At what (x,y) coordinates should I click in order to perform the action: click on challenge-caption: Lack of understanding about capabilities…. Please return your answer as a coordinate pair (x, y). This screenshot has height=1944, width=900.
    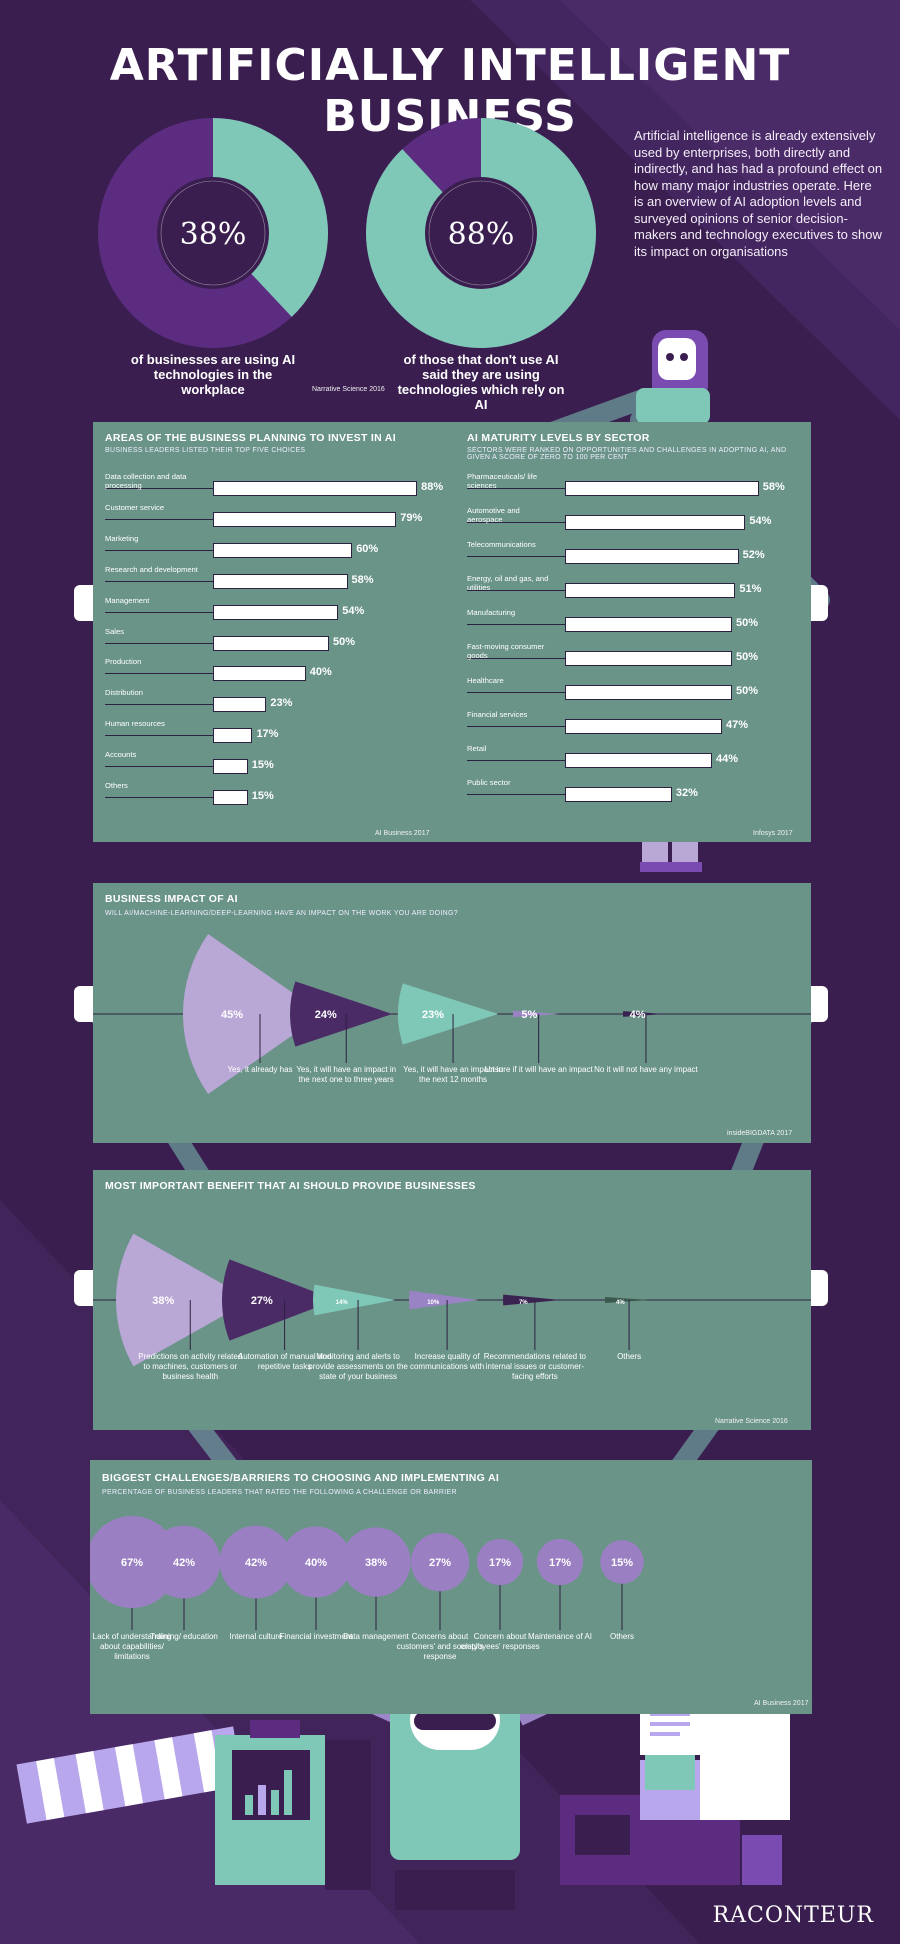
    Looking at the image, I should click on (132, 1646).